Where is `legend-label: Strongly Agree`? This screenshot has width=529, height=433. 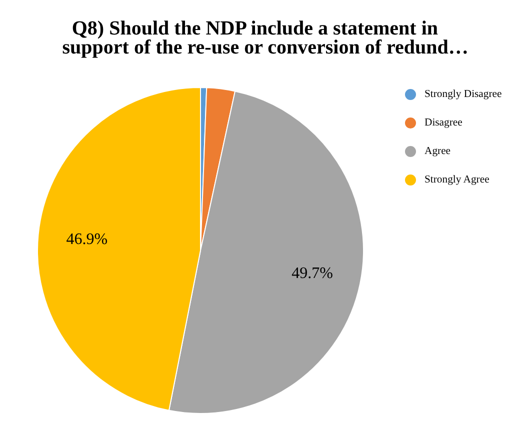 legend-label: Strongly Agree is located at coordinates (457, 180).